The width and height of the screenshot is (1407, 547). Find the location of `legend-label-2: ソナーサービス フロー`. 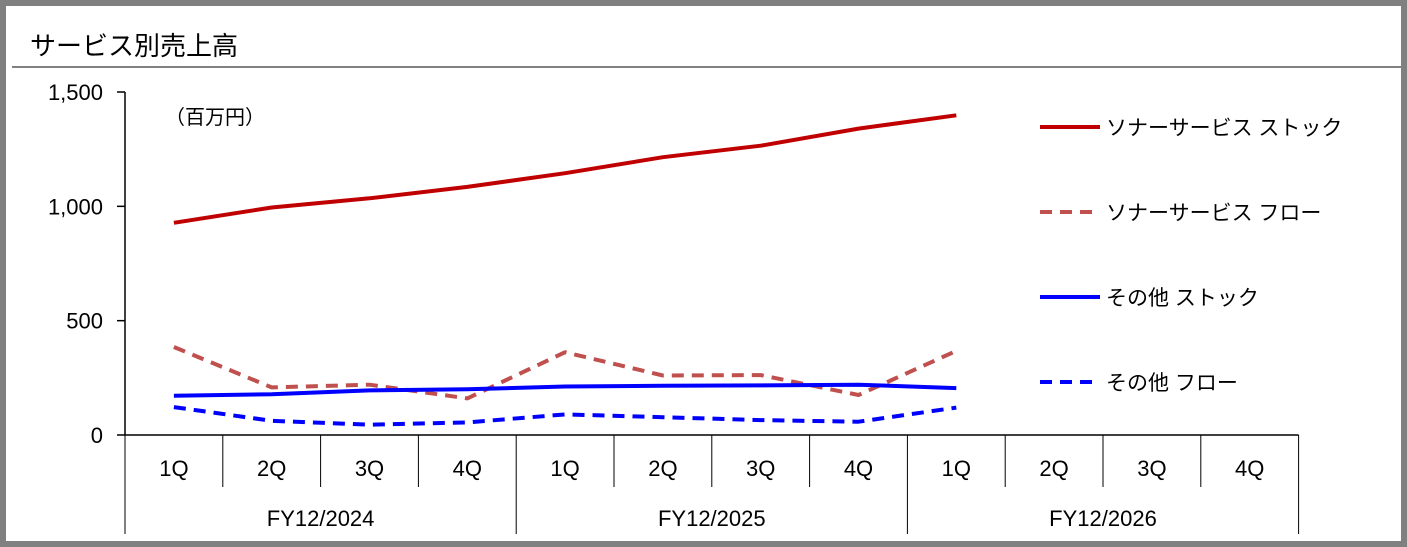

legend-label-2: ソナーサービス フロー is located at coordinates (1213, 213).